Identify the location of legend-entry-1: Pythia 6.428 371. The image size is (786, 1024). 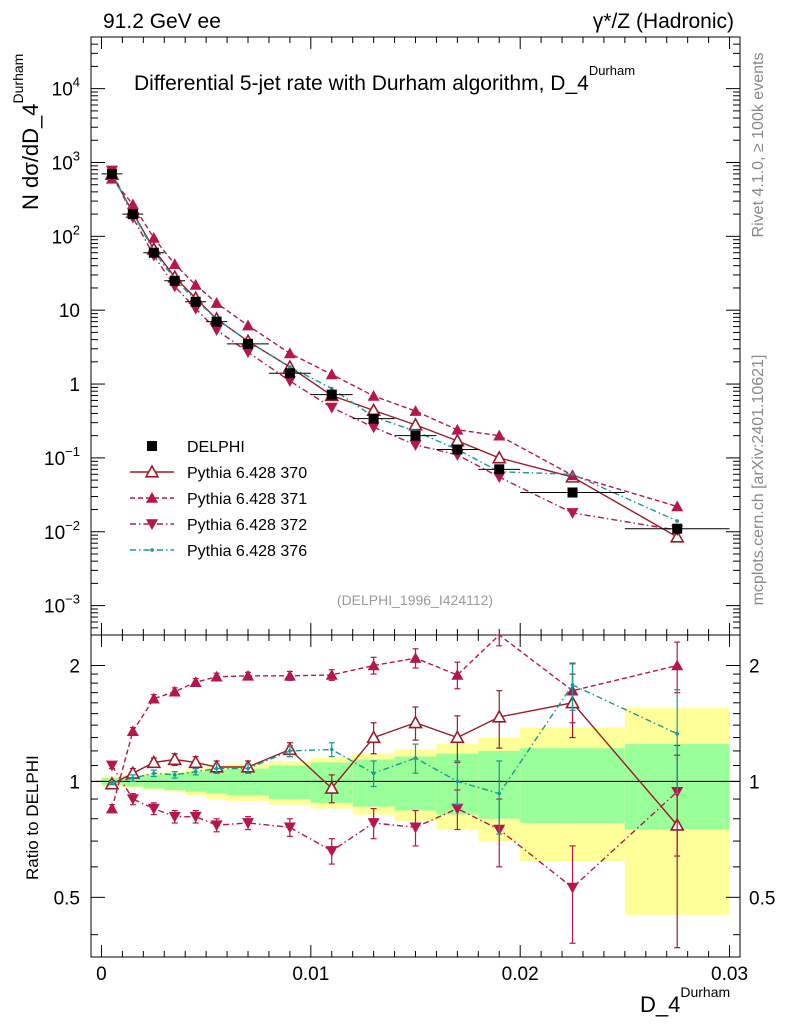
(218, 499).